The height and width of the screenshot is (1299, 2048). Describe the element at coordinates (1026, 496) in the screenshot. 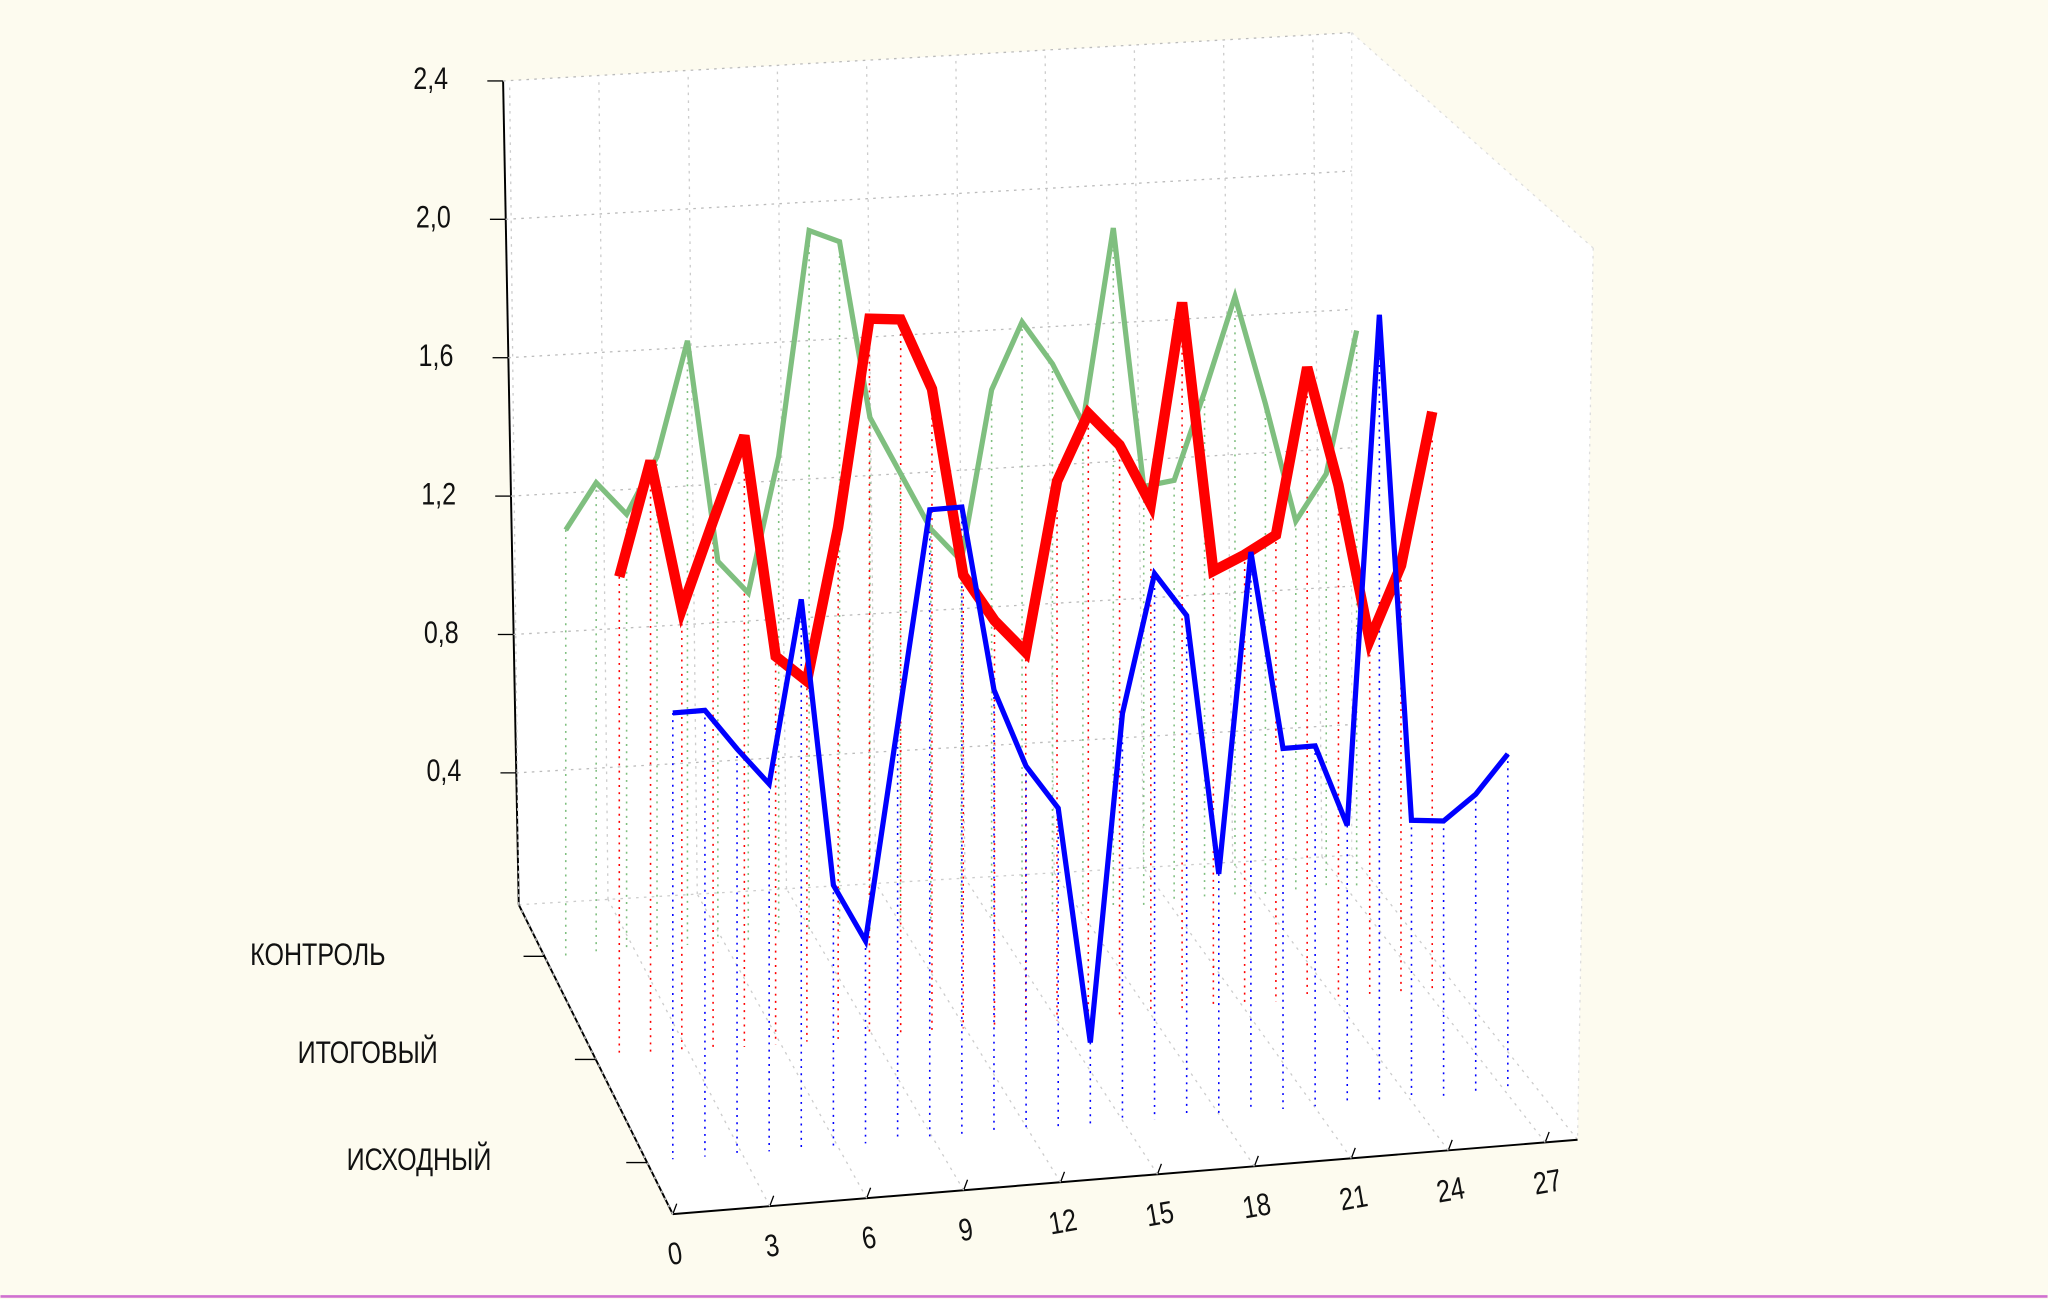

I see `series-line` at that location.